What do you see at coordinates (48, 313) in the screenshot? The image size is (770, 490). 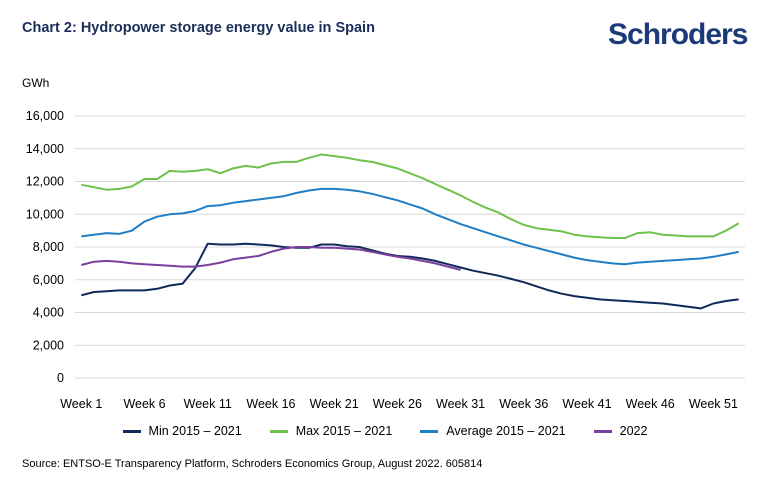 I see `y-tick-label: 4,000` at bounding box center [48, 313].